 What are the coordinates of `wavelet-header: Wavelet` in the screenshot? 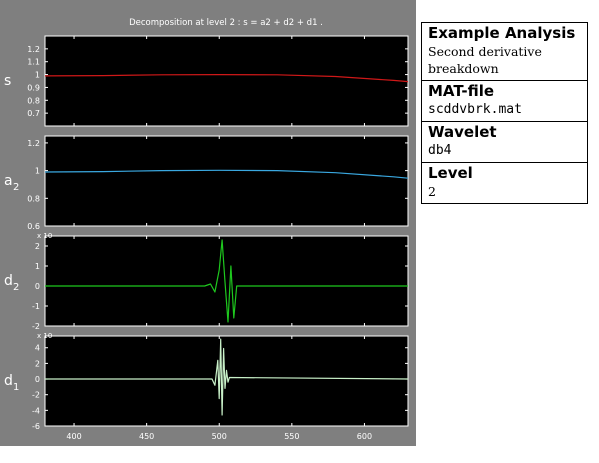 It's located at (462, 132).